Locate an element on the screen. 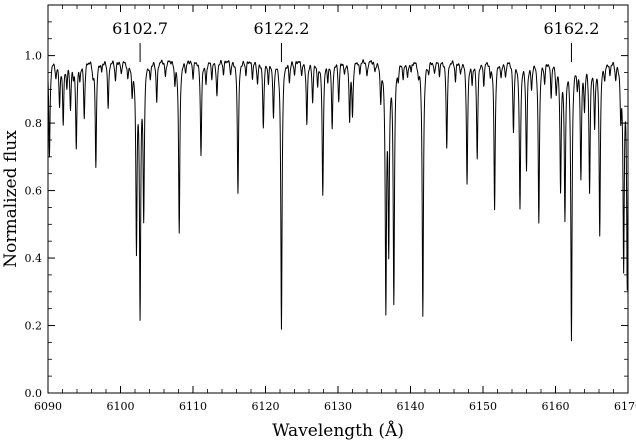  y-tick-label: 0.4 is located at coordinates (34, 258).